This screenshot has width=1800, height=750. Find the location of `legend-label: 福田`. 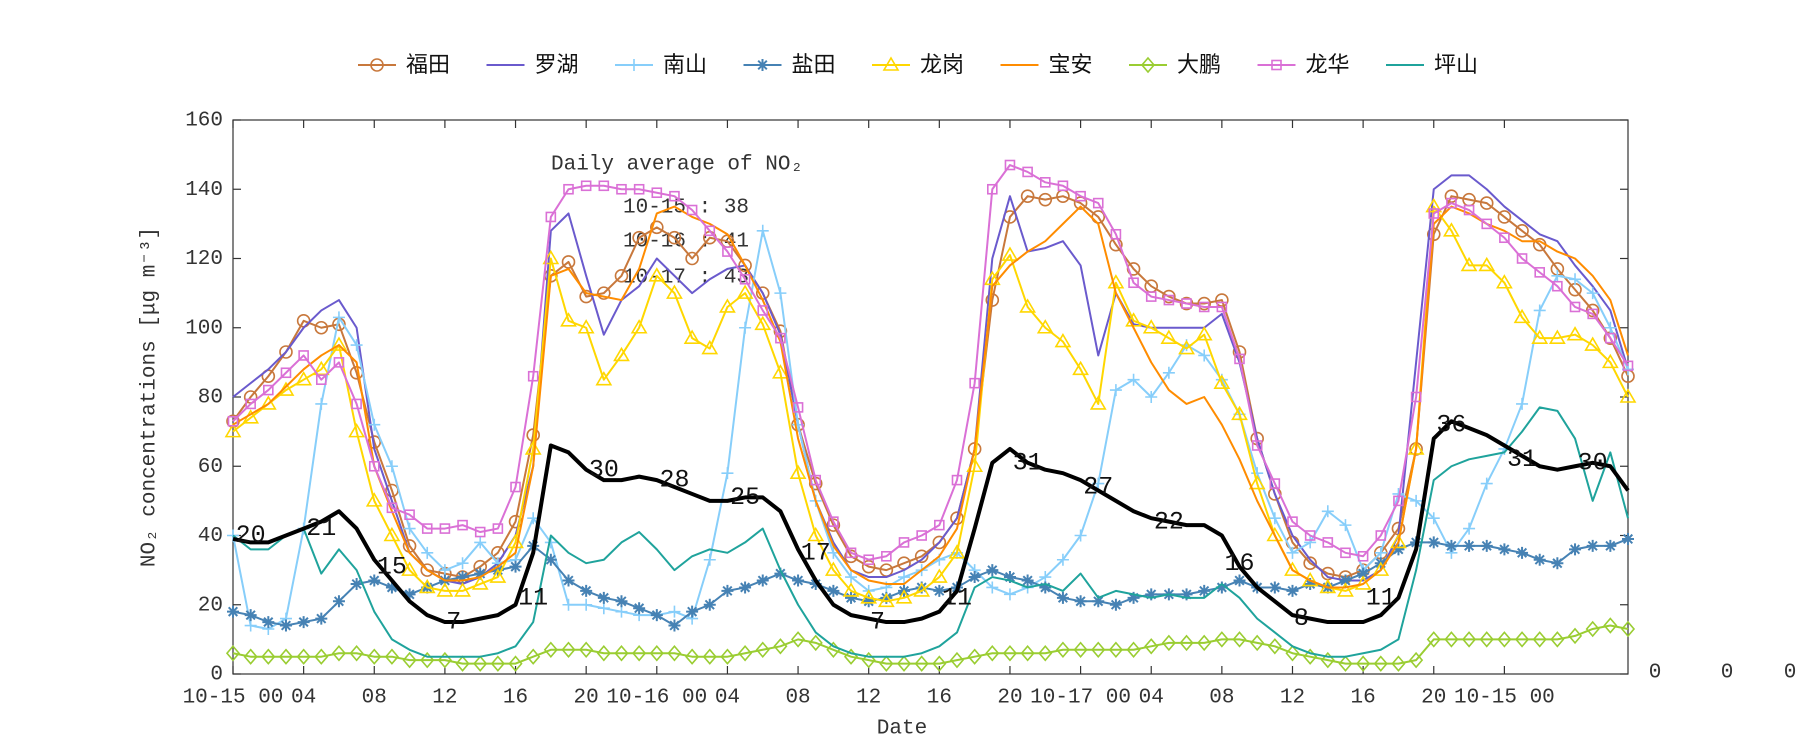

legend-label: 福田 is located at coordinates (428, 65).